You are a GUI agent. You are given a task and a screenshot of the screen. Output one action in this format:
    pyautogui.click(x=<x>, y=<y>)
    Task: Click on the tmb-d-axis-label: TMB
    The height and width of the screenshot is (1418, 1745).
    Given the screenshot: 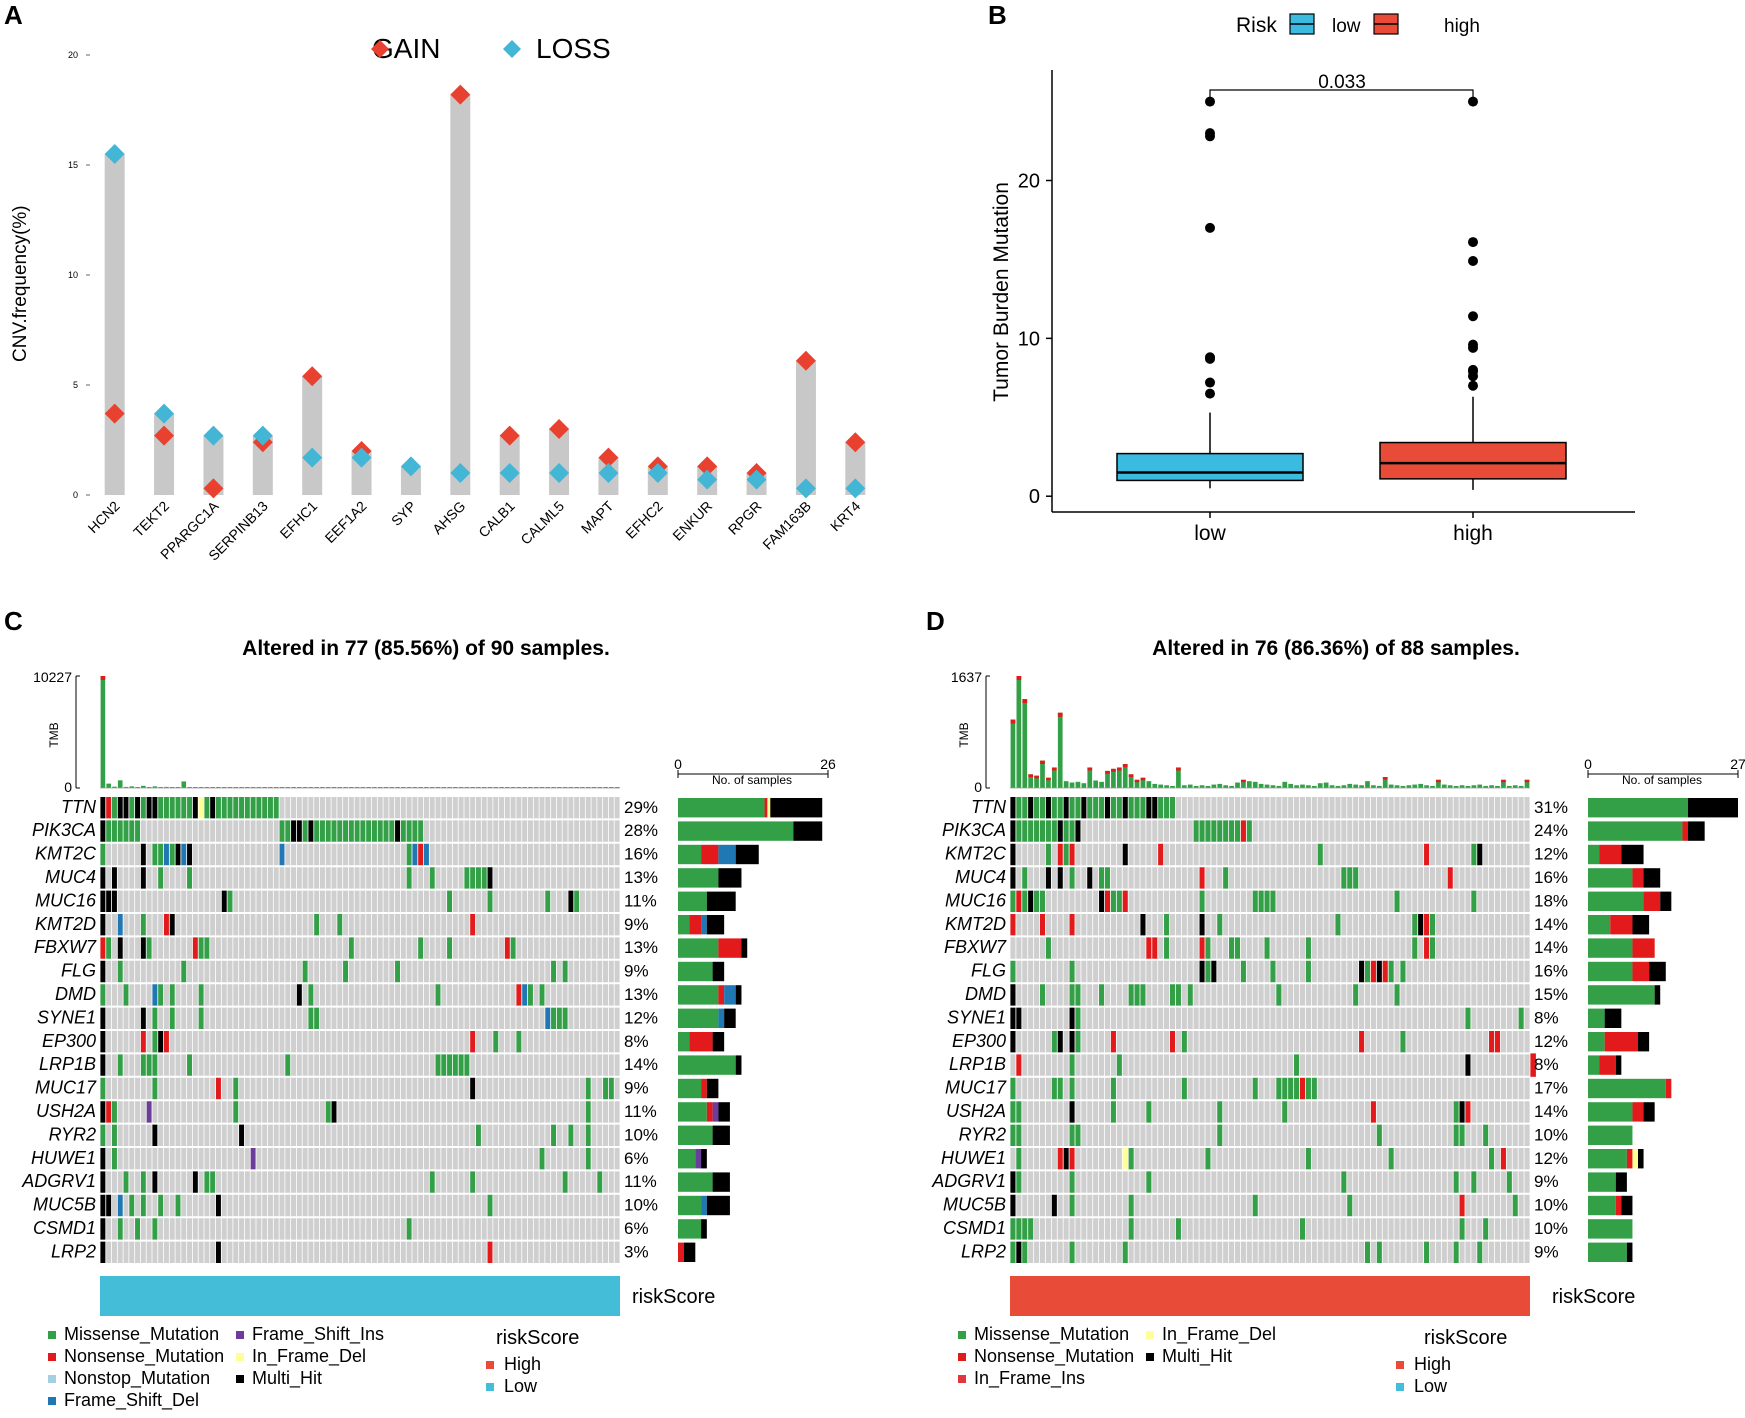 What is the action you would take?
    pyautogui.click(x=964, y=734)
    